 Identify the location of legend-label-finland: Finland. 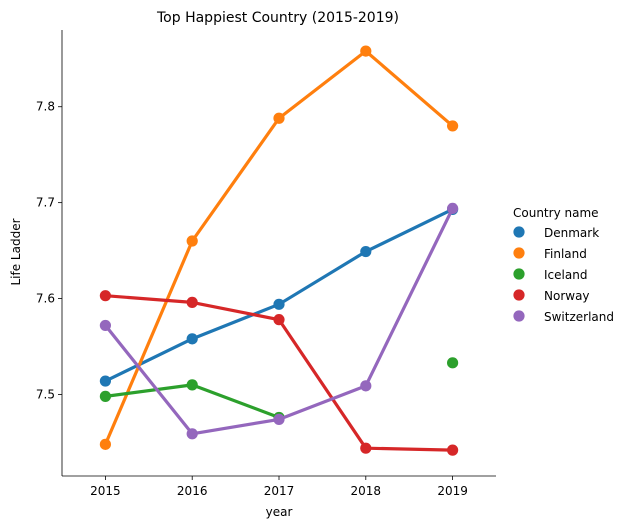
(565, 254).